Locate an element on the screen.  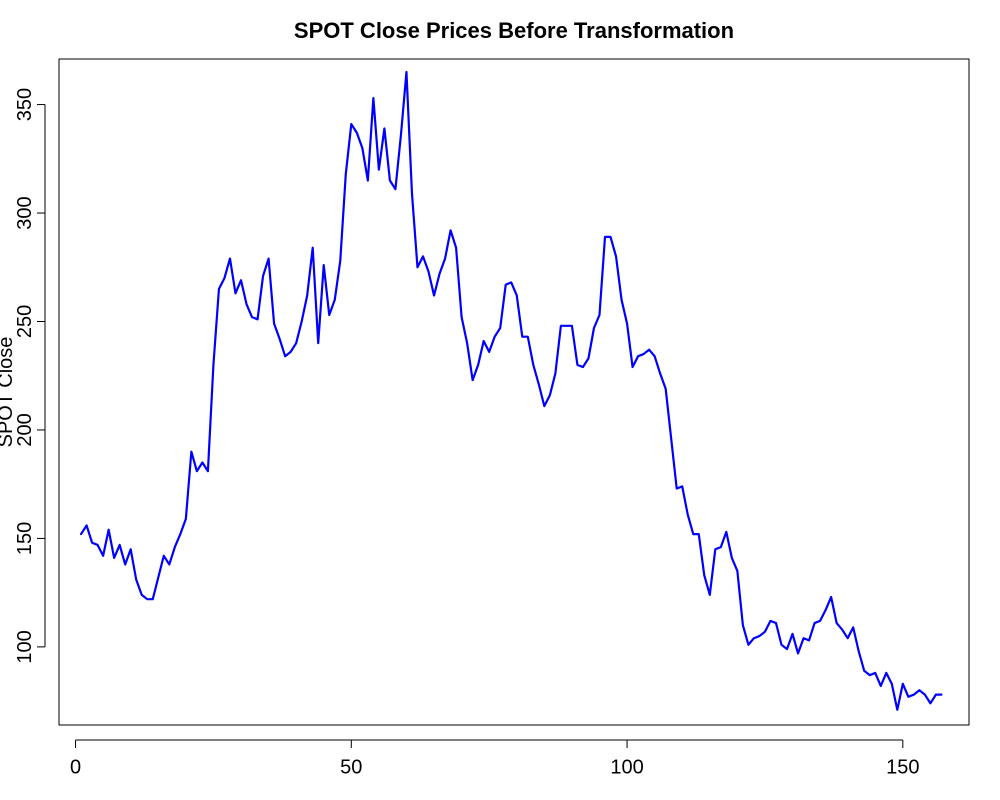
y-tick-label: 100 is located at coordinates (25, 646).